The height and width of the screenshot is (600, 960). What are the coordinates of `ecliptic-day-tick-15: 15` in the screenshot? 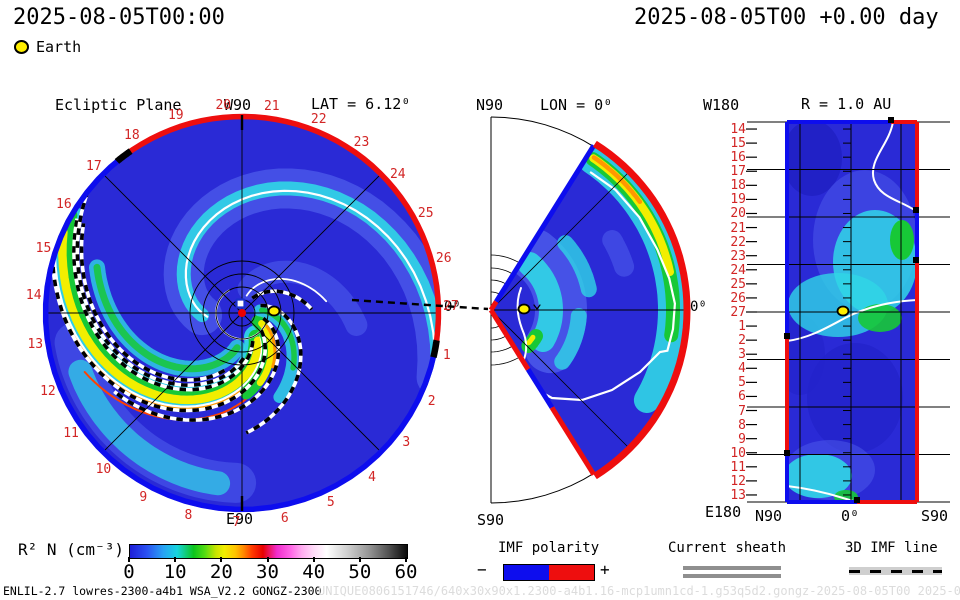 It's located at (43, 248).